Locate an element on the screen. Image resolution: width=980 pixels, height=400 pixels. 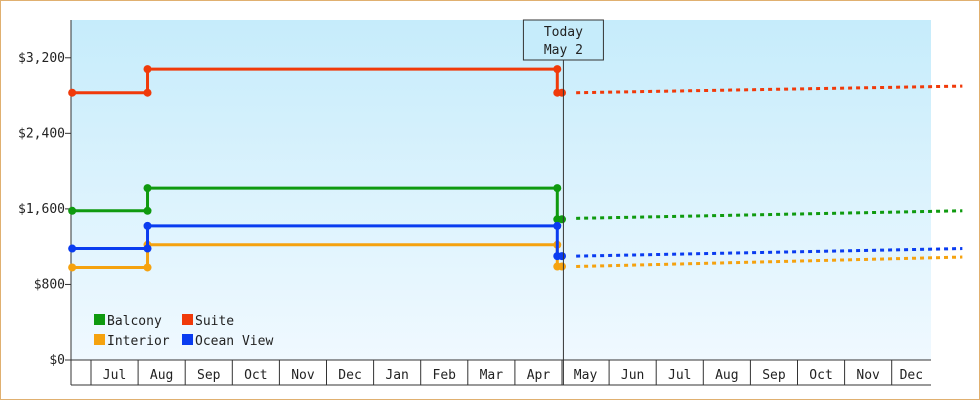
legend: Balcony Suite Interior Ocean View is located at coordinates (183, 331).